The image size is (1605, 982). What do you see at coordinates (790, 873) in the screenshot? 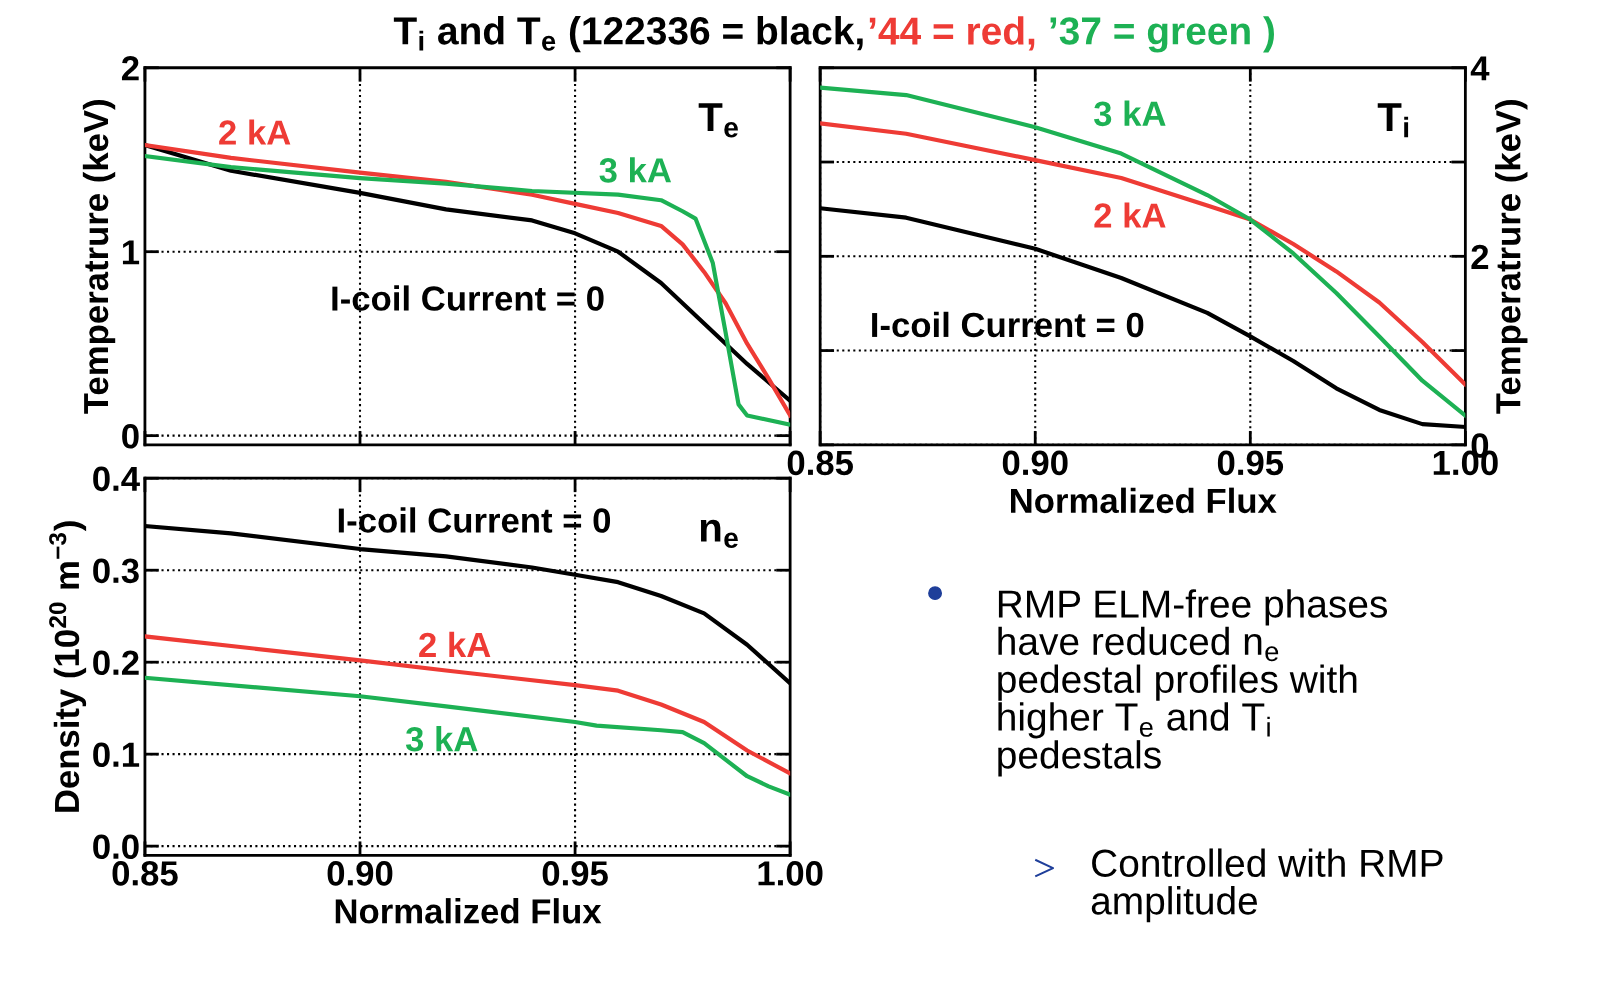
I see `x-tick-label: 1.00` at bounding box center [790, 873].